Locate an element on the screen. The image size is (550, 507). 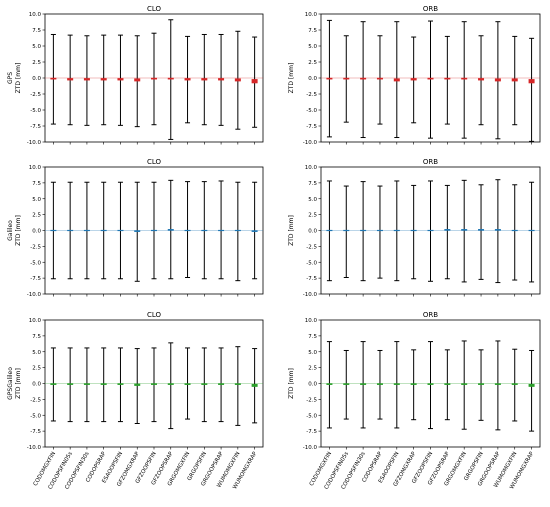
gps-orb-ytick-label: 2.5 is located at coordinates (312, 63).